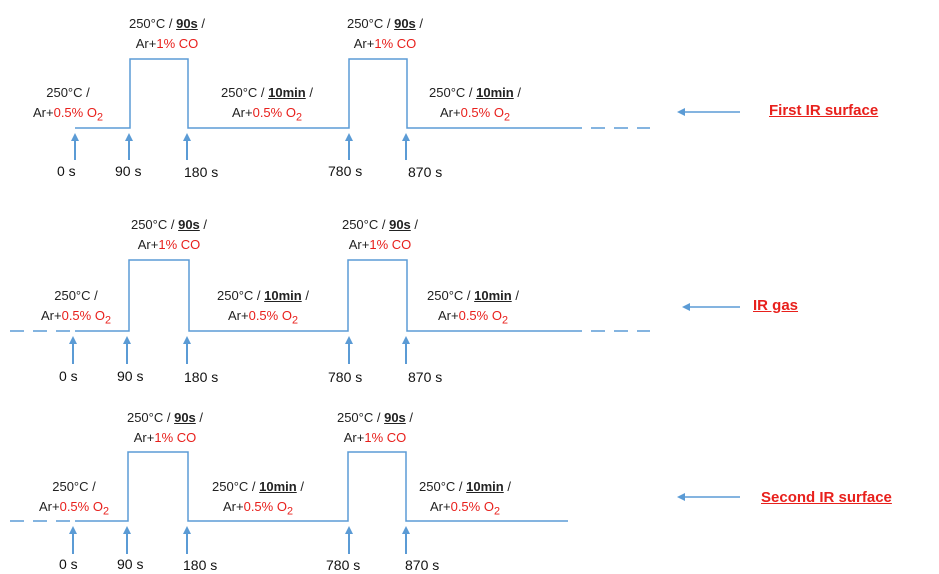 This screenshot has height=574, width=939. Describe the element at coordinates (826, 497) in the screenshot. I see `panel-title-second-ir-surface: Second IR surface` at that location.